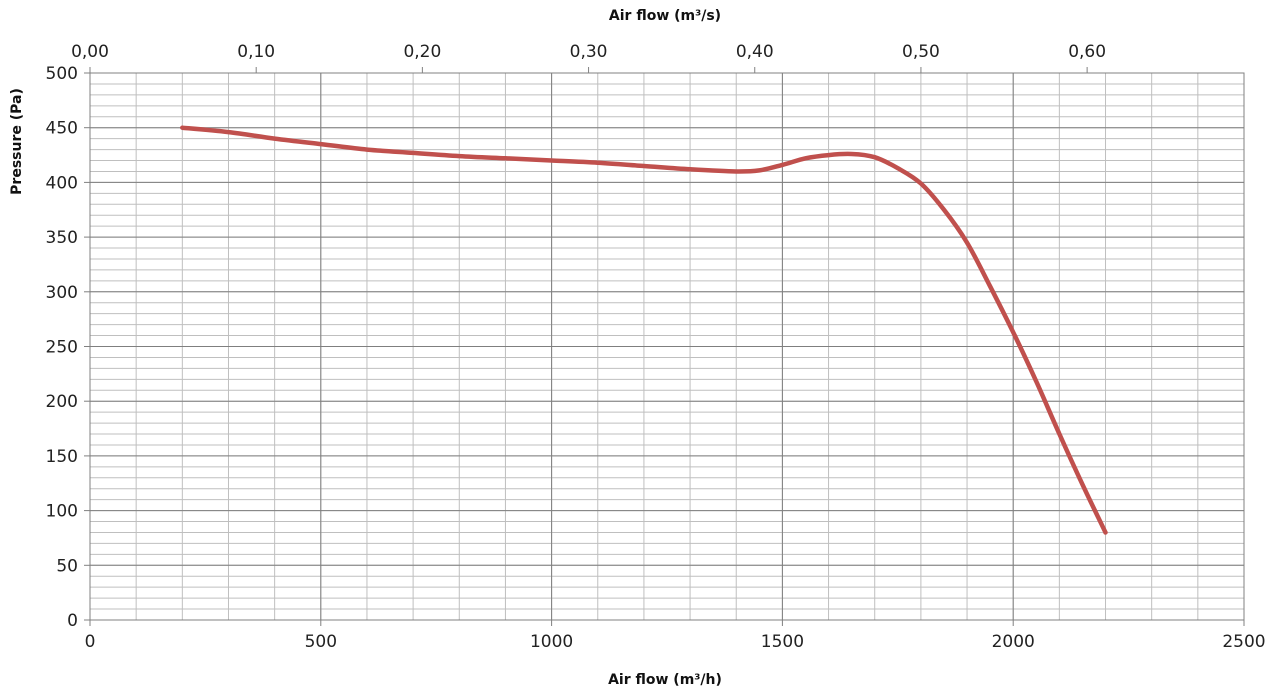 The image size is (1276, 695). Describe the element at coordinates (62, 293) in the screenshot. I see `y-tick-label: 300` at that location.